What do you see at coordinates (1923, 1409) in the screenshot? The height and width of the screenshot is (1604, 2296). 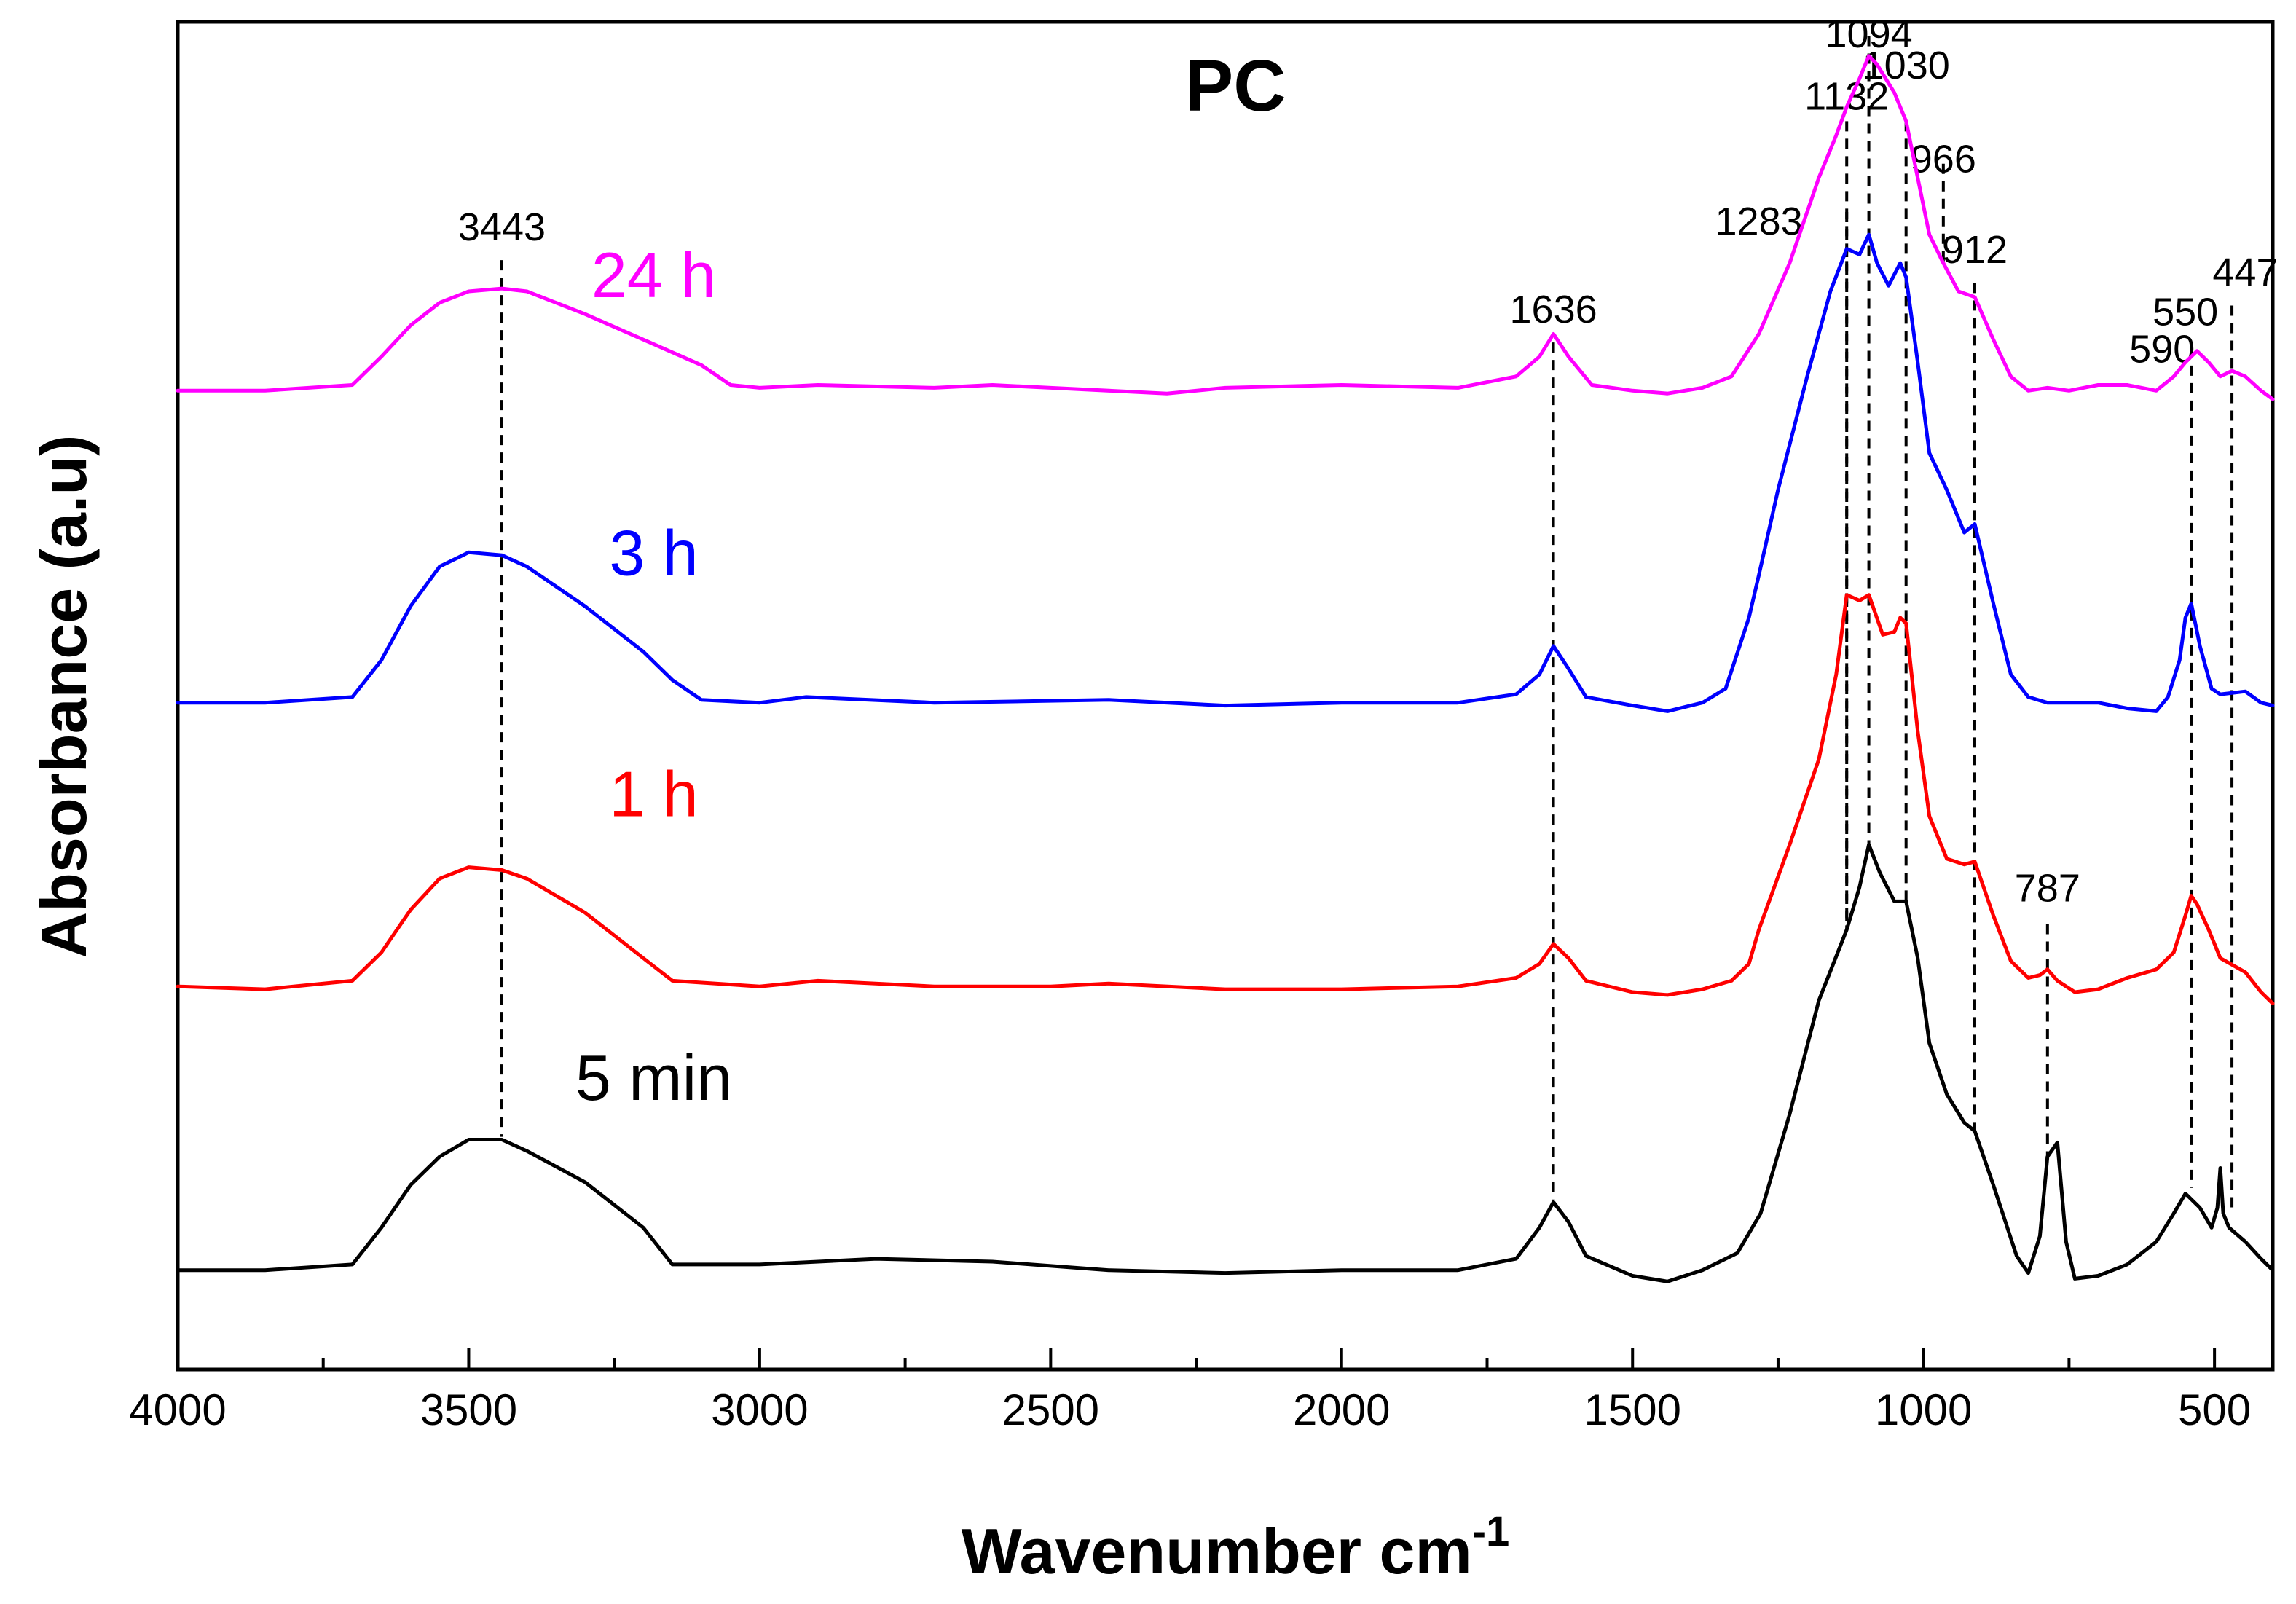 I see `x-tick-label-1000: 1000` at bounding box center [1923, 1409].